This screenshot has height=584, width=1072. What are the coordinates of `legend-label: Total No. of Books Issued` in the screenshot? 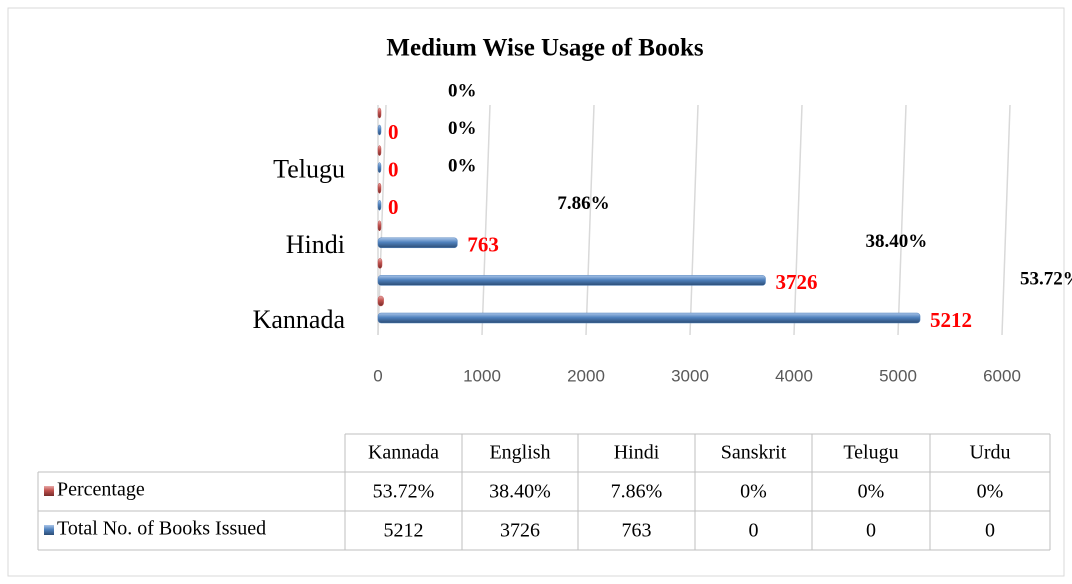 It's located at (161, 529).